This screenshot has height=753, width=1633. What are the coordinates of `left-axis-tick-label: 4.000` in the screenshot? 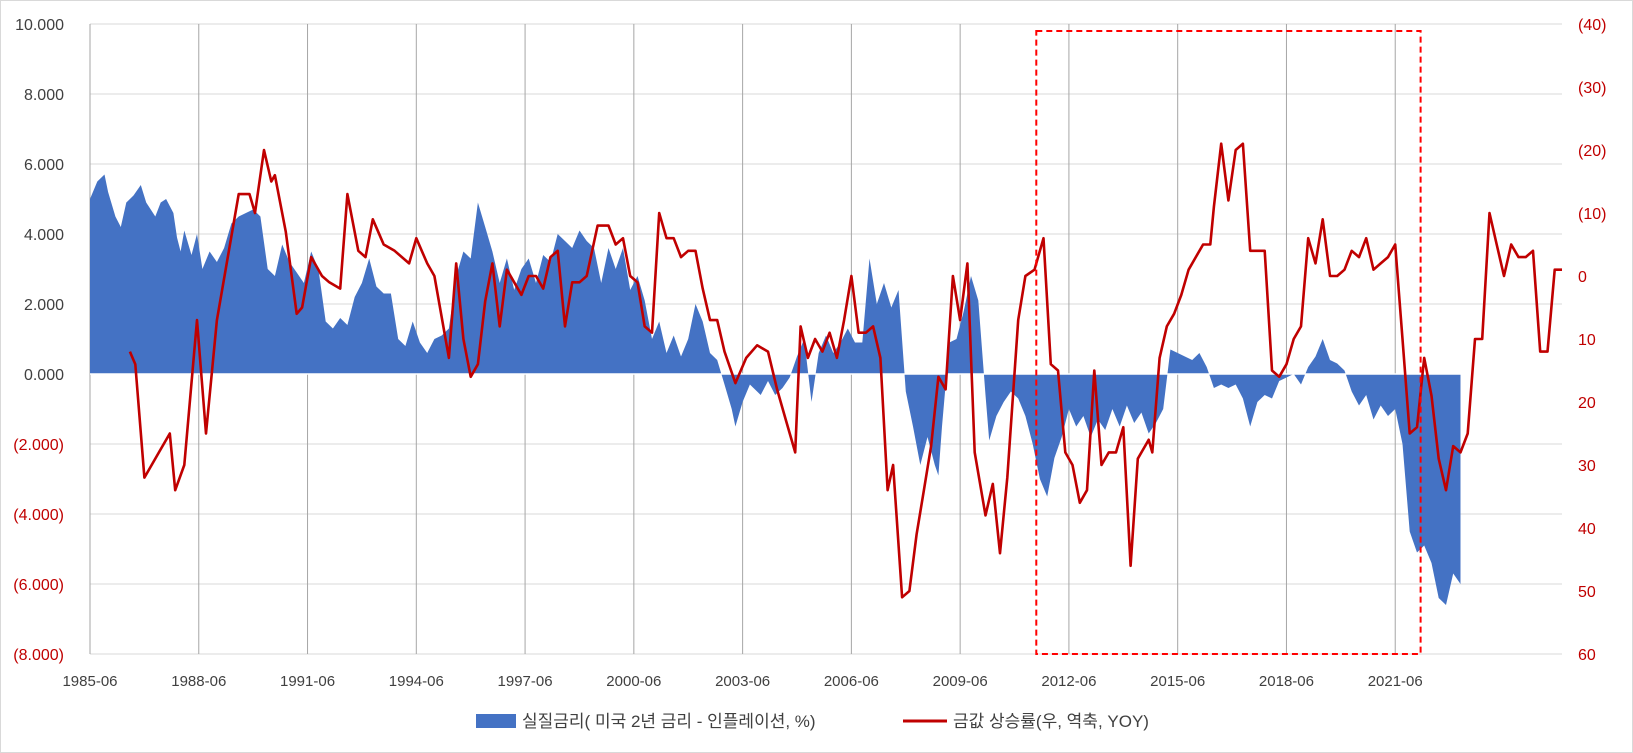 It's located at (44, 235).